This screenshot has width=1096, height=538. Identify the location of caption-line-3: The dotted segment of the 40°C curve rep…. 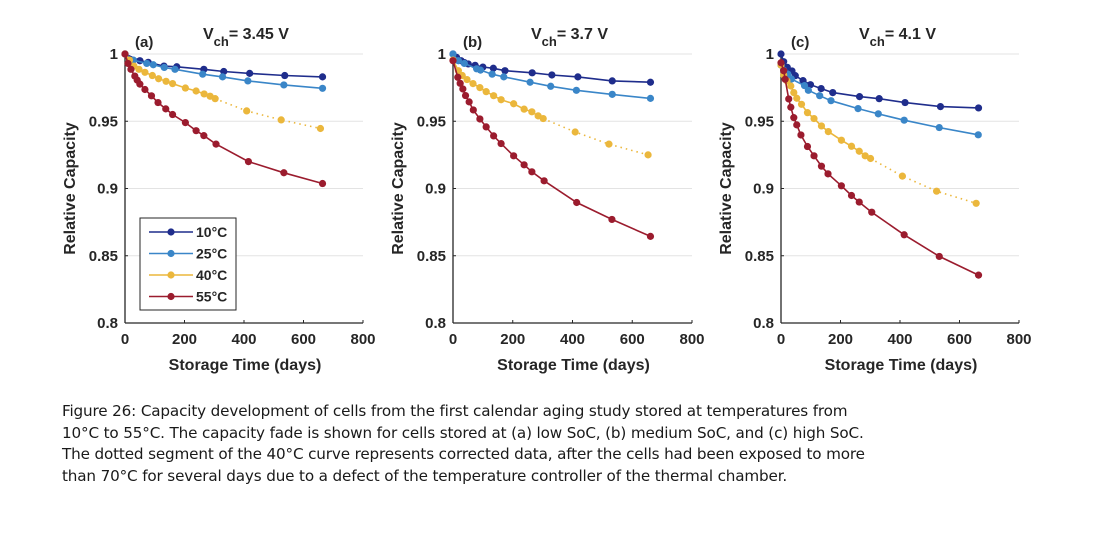
(463, 454).